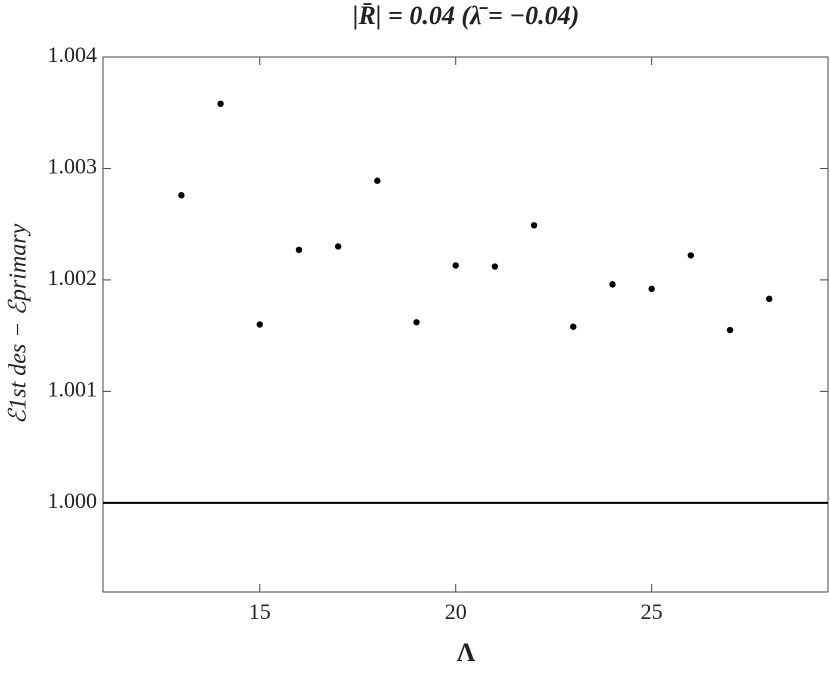 Image resolution: width=830 pixels, height=679 pixels. Describe the element at coordinates (466, 15) in the screenshot. I see `chart-title: |R̄| = 0.04 (λ̄ = −0.04)` at that location.